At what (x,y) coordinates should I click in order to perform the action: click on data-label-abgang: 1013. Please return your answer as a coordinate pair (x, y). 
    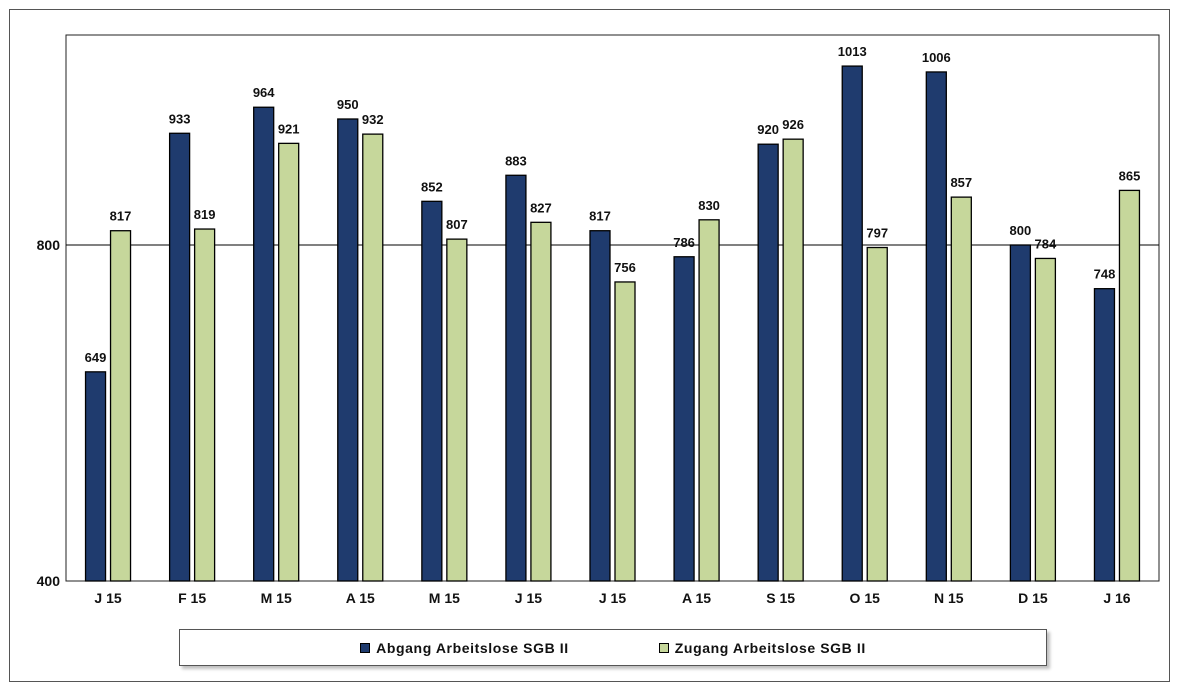
    Looking at the image, I should click on (852, 51).